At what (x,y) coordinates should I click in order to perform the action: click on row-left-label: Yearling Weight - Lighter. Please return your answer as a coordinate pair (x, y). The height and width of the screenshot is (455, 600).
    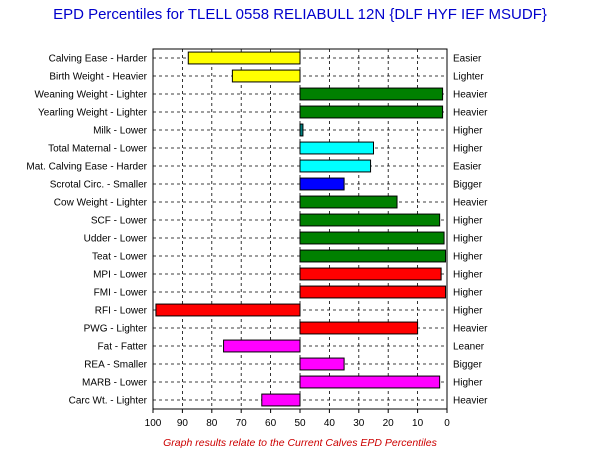
    Looking at the image, I should click on (93, 113).